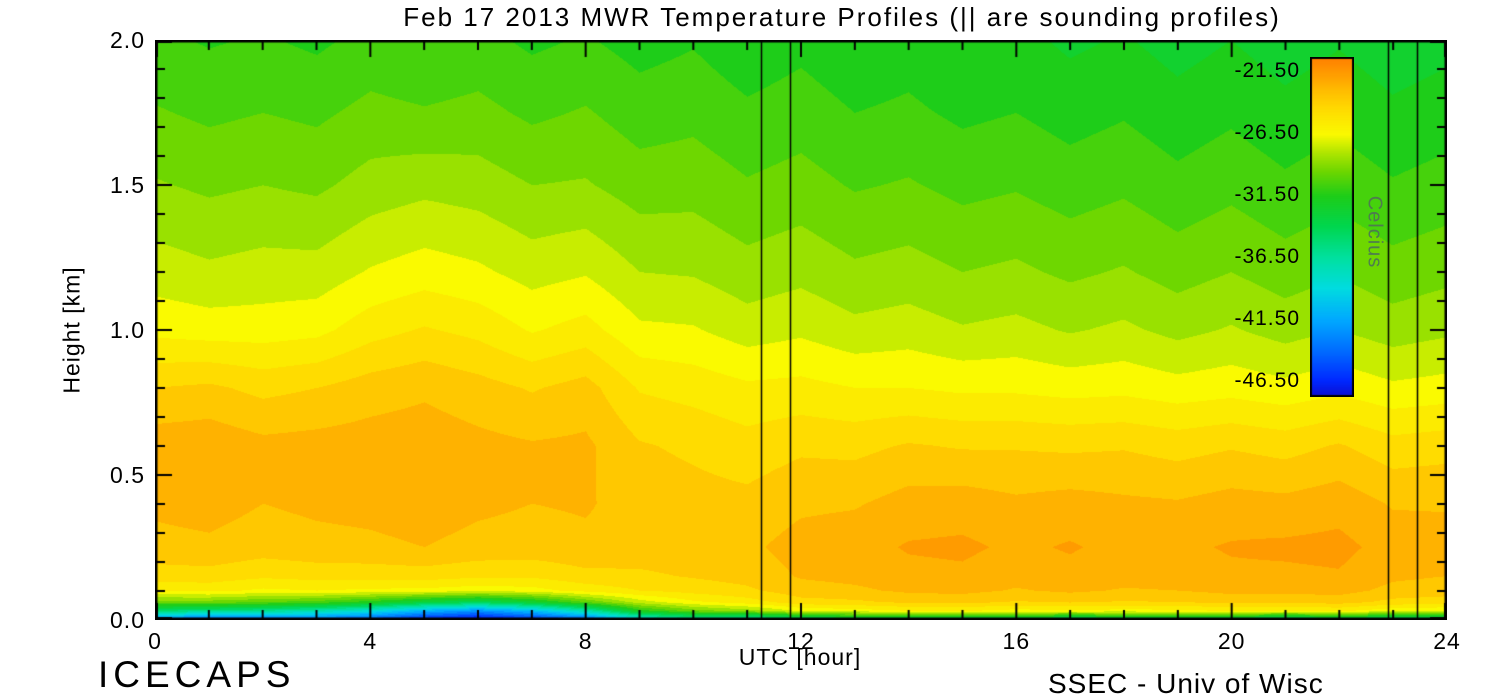 The width and height of the screenshot is (1500, 700). I want to click on y-tick-label: 0.0, so click(127, 620).